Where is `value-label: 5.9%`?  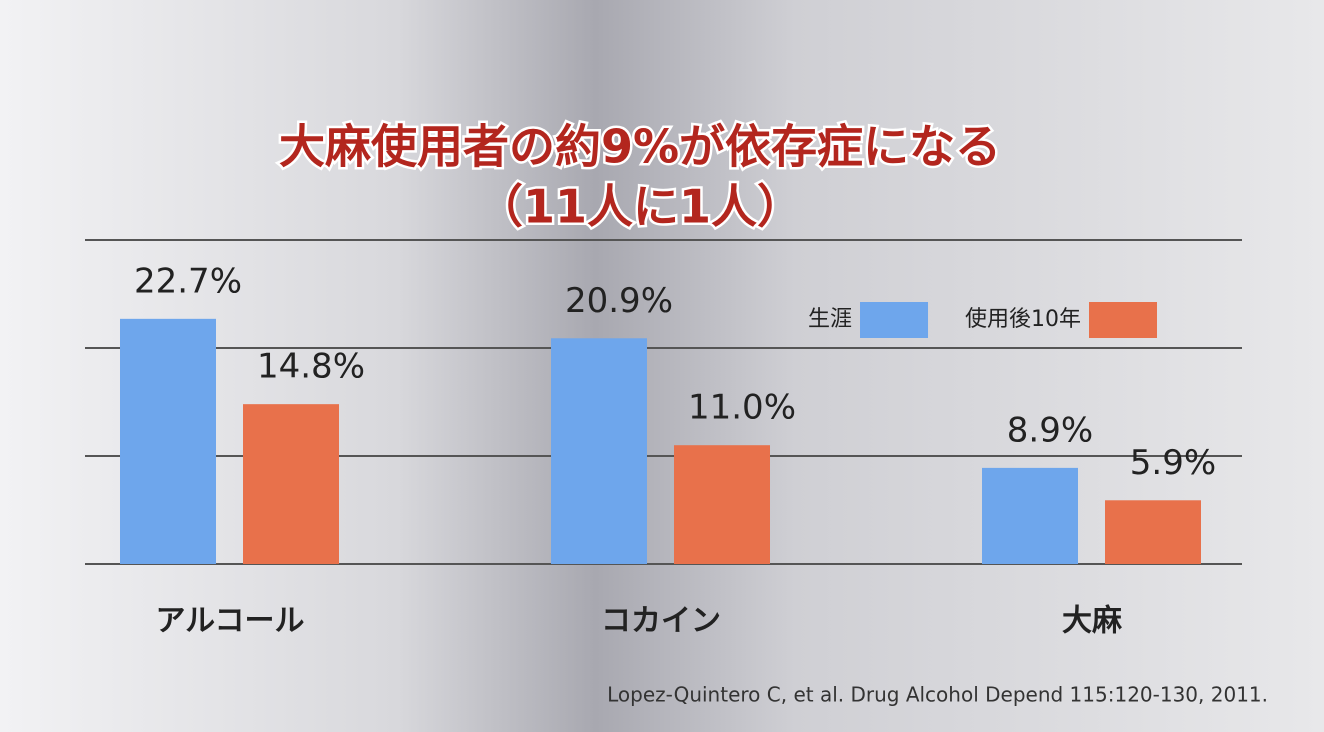
value-label: 5.9% is located at coordinates (1173, 463).